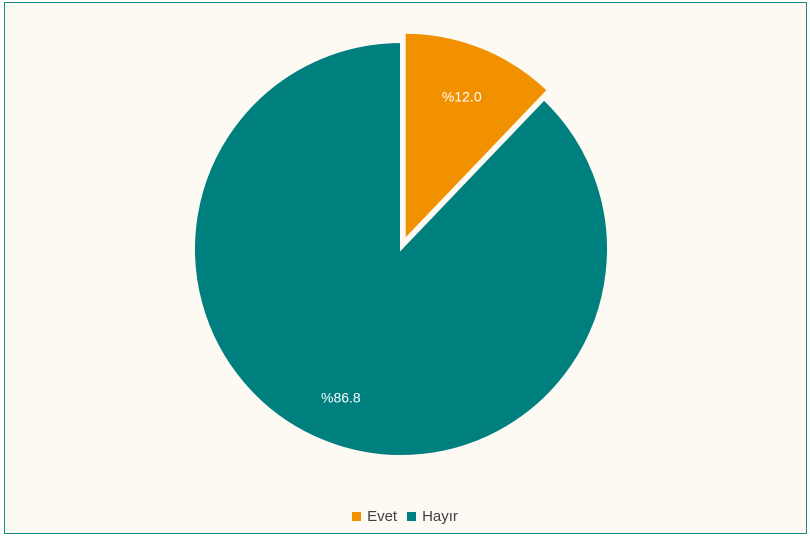 The image size is (810, 537). I want to click on legend-label-evet: Evet, so click(382, 516).